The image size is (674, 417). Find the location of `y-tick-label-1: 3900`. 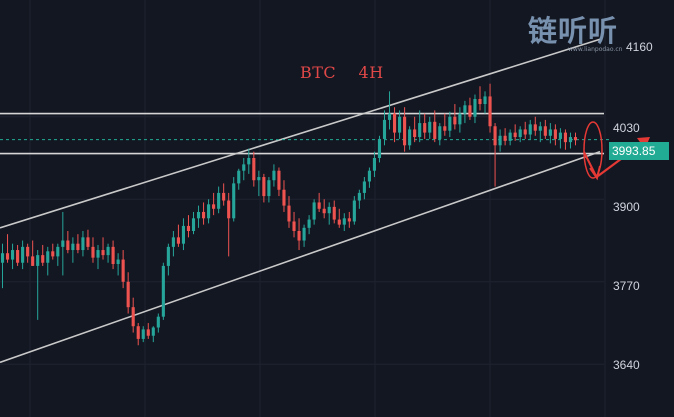

y-tick-label-1: 3900 is located at coordinates (626, 207).